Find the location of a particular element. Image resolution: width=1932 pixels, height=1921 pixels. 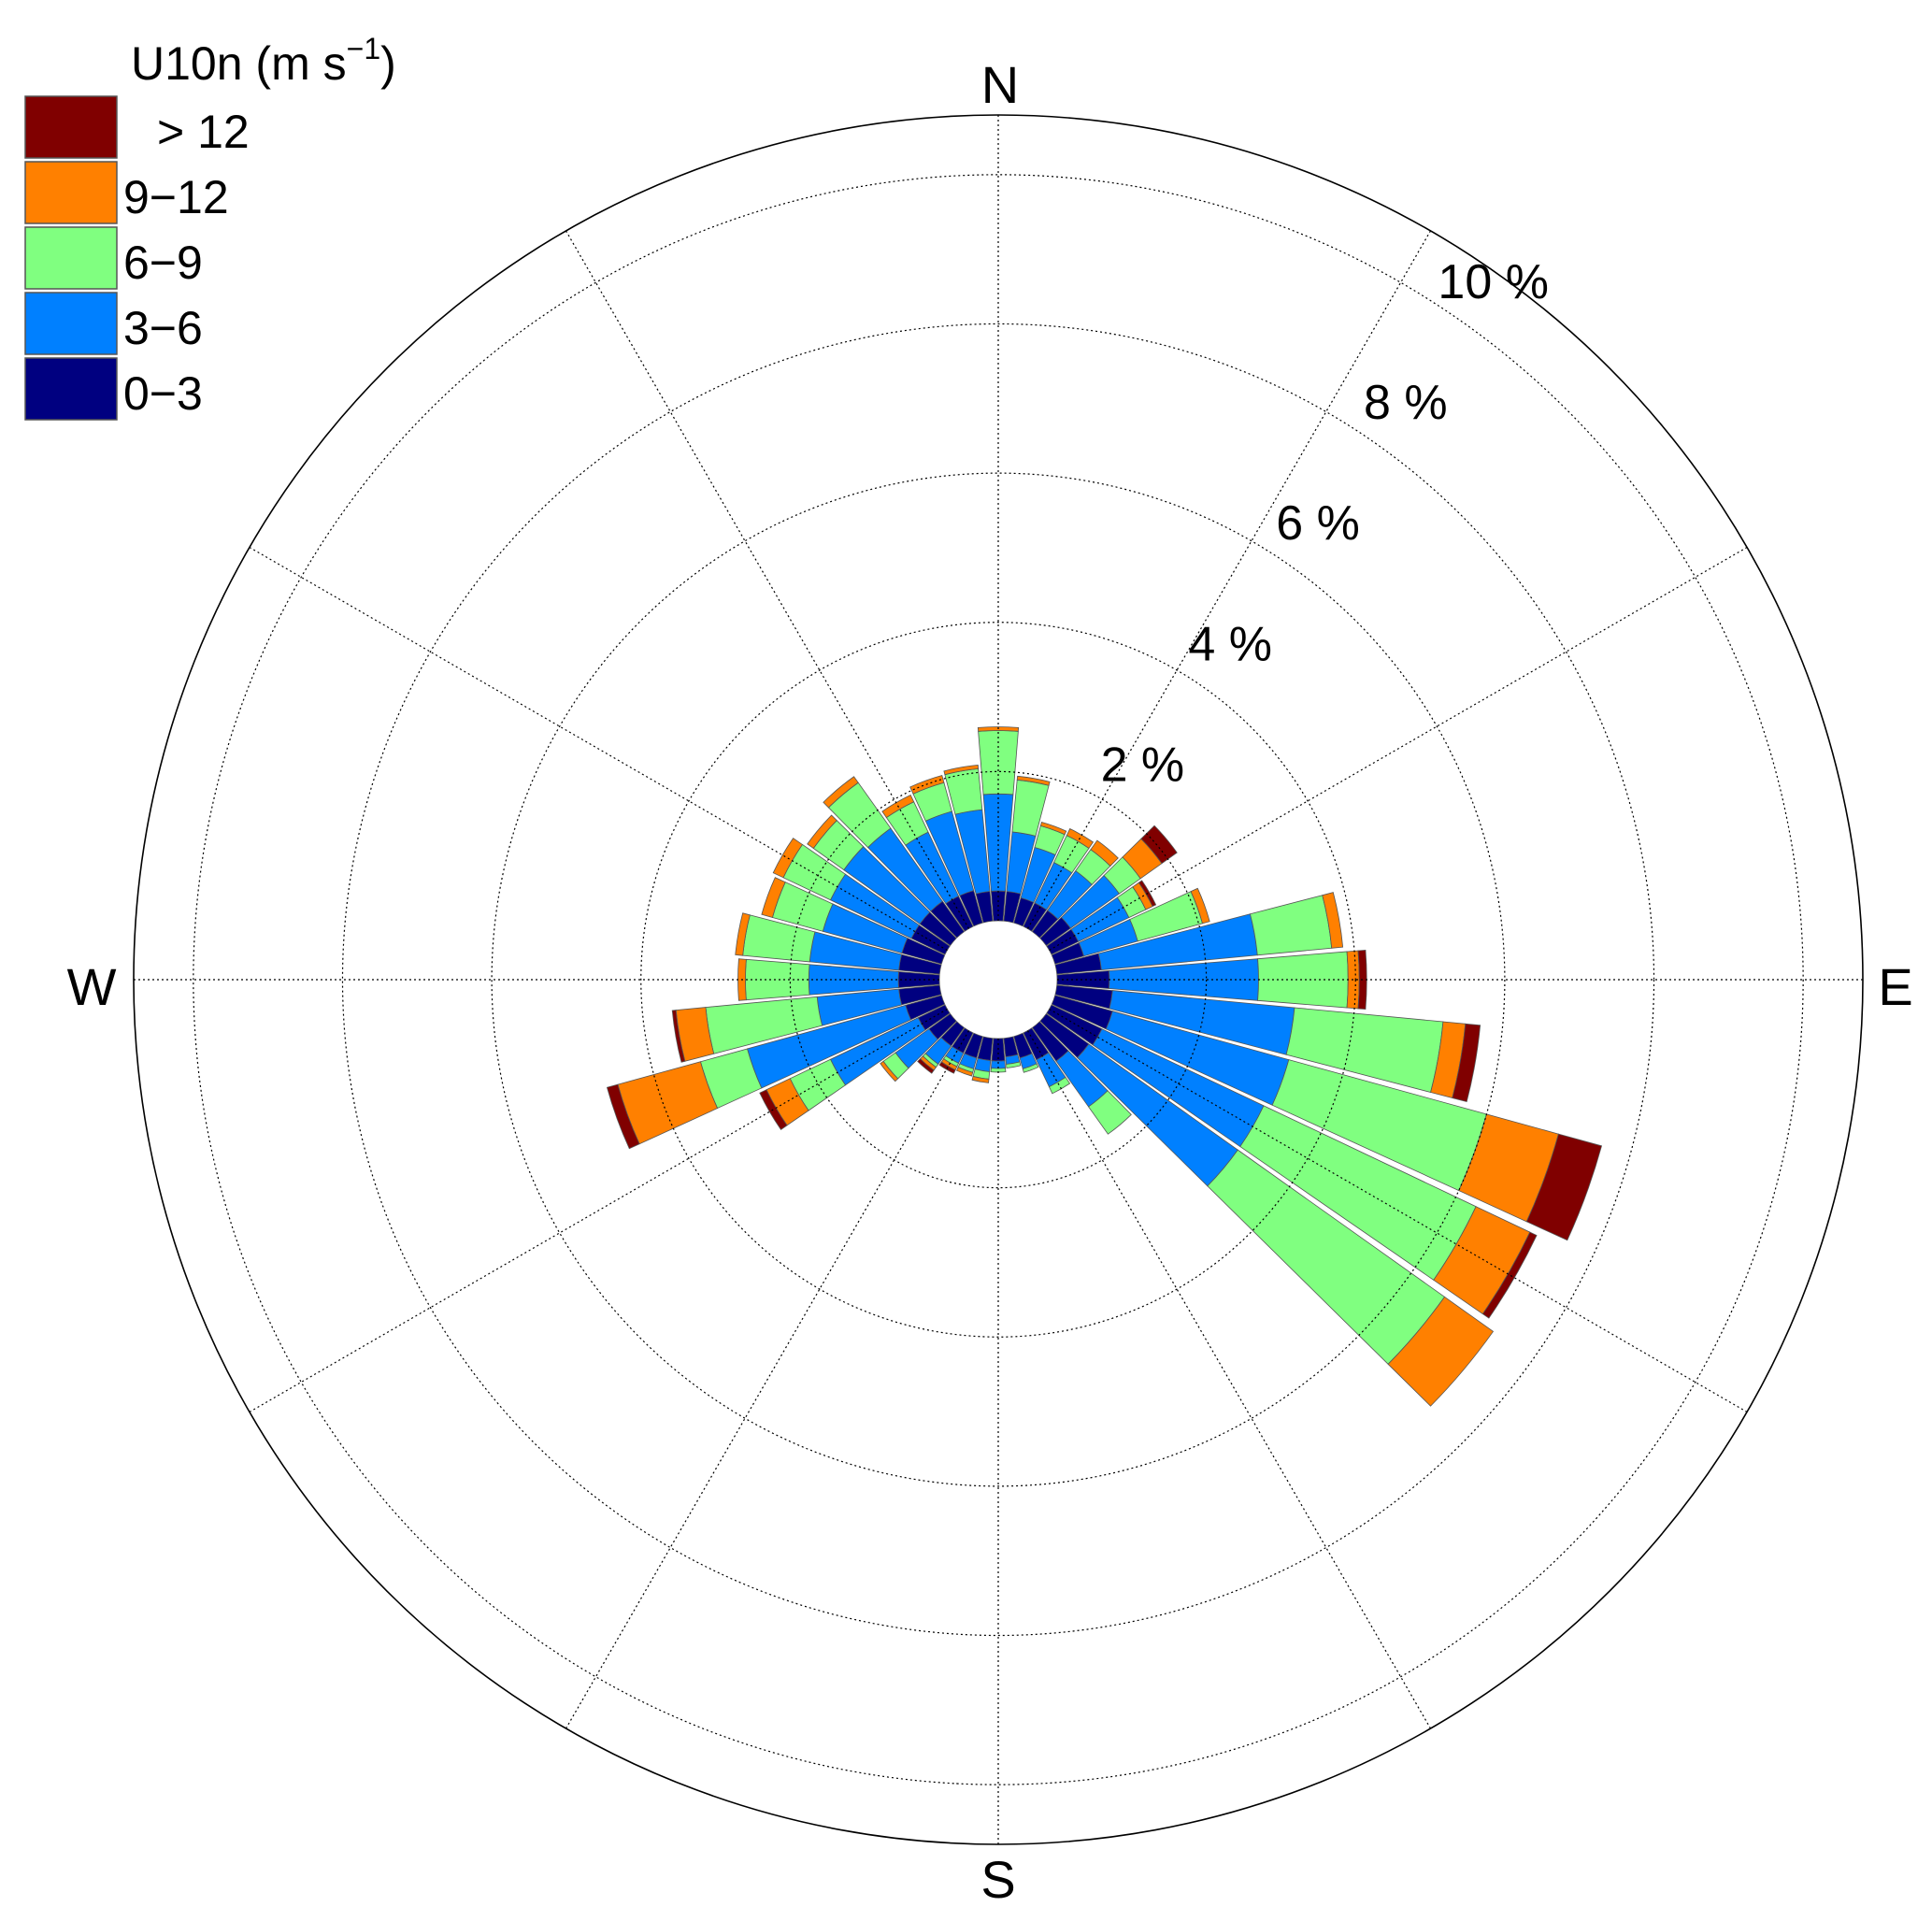

direction-label-west: W is located at coordinates (92, 986).